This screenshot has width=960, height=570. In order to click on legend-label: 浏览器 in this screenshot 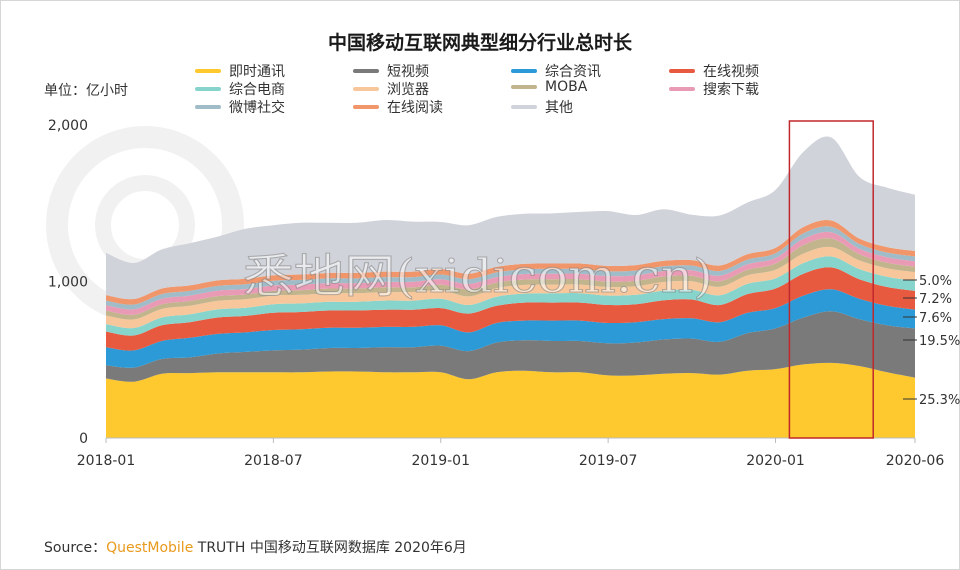, I will do `click(408, 90)`.